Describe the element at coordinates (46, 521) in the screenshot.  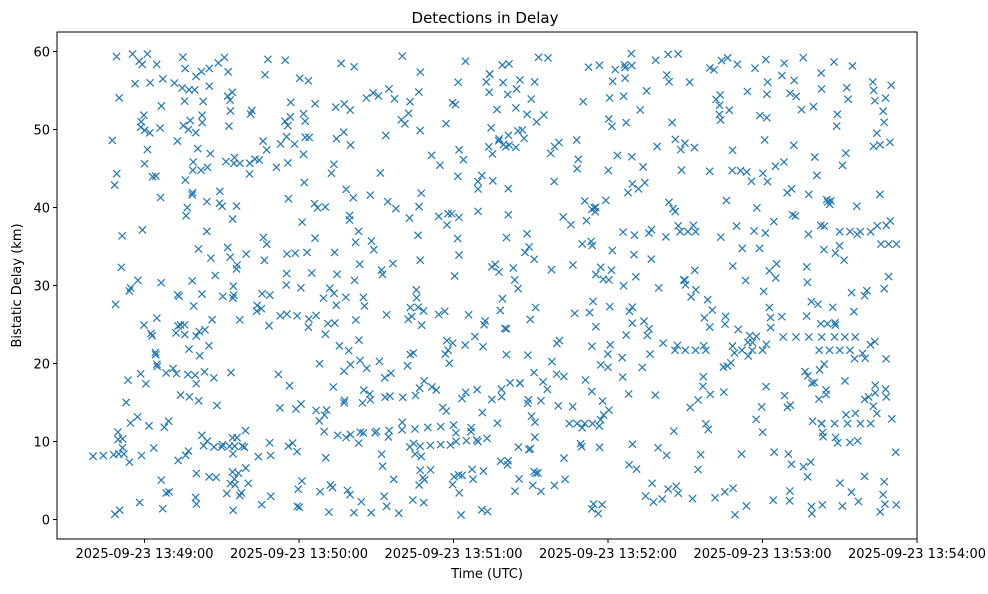
I see `y-tick-label: 0` at that location.